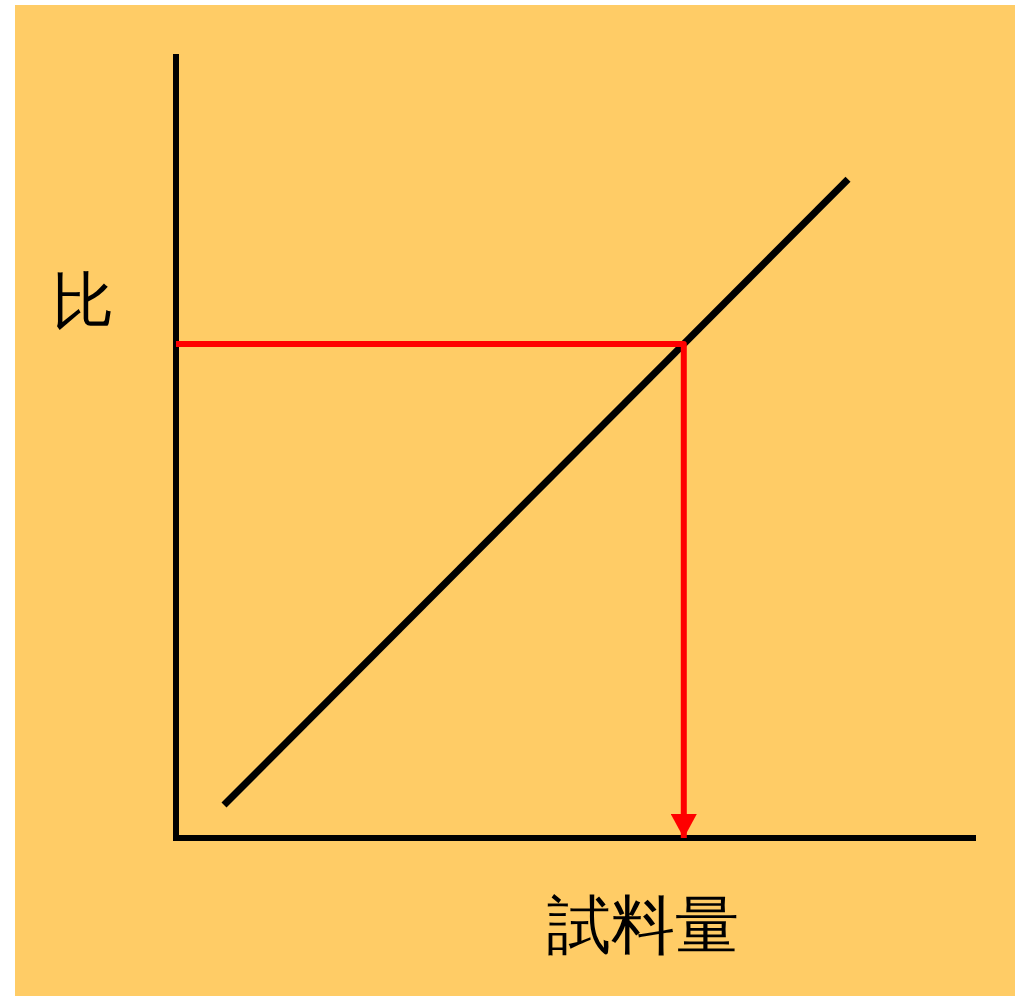 The width and height of the screenshot is (1016, 996). What do you see at coordinates (643, 925) in the screenshot?
I see `x-axis-title: 試料量` at bounding box center [643, 925].